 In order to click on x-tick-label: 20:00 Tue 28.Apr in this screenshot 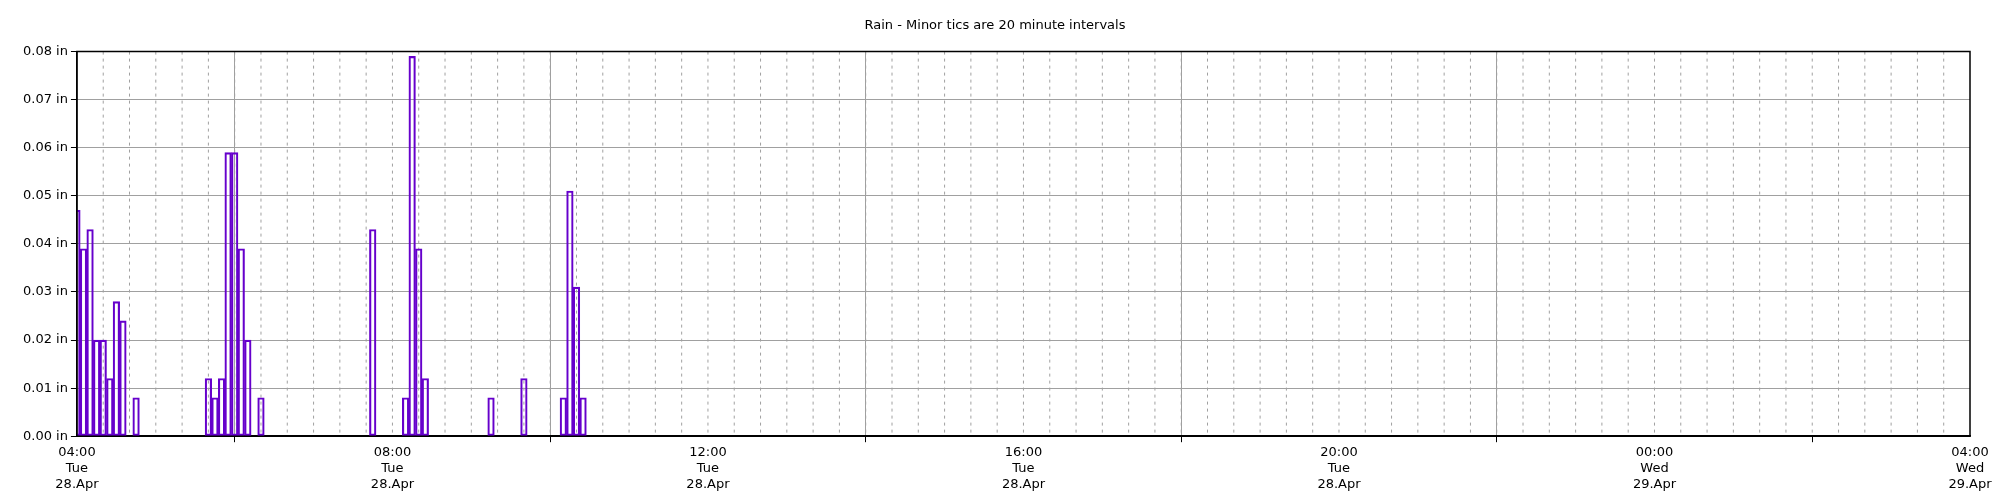, I will do `click(1339, 467)`.